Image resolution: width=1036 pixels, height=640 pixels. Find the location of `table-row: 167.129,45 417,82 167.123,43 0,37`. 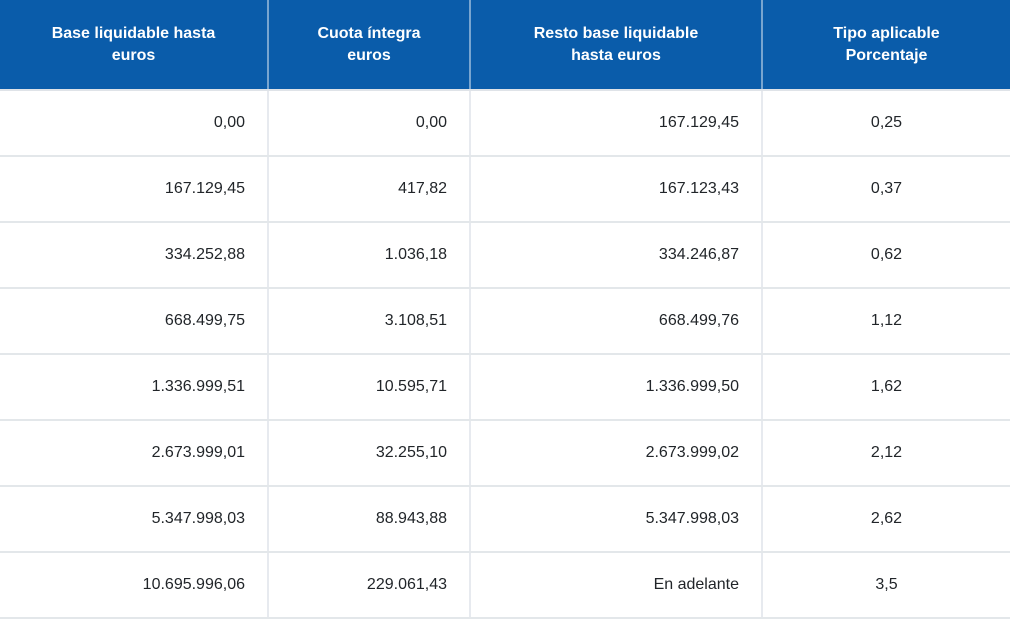

table-row: 167.129,45 417,82 167.123,43 0,37 is located at coordinates (505, 189).